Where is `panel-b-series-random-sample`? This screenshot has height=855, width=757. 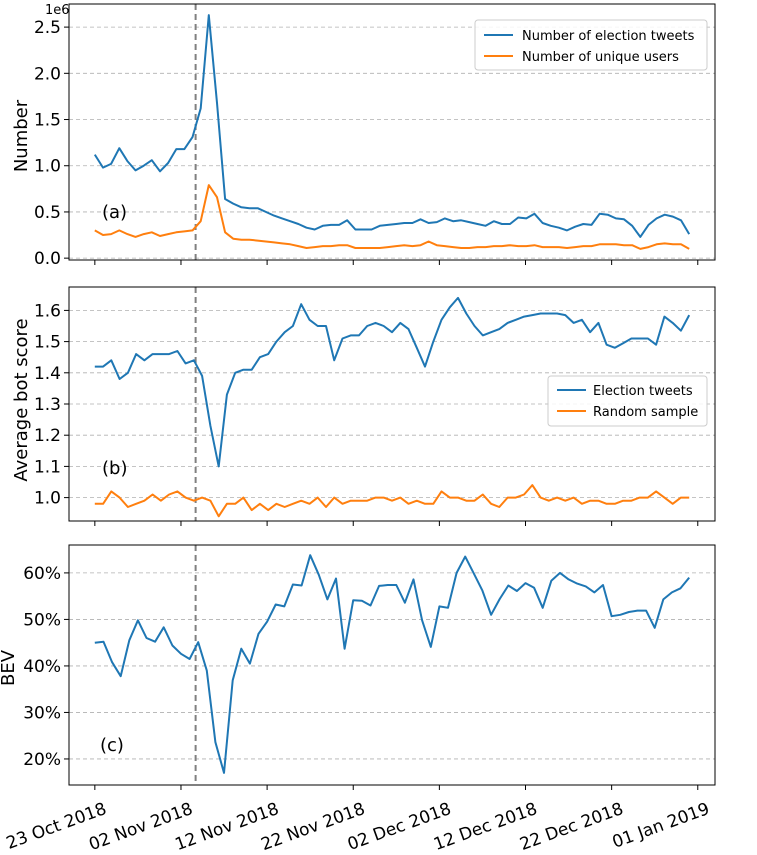
panel-b-series-random-sample is located at coordinates (392, 501).